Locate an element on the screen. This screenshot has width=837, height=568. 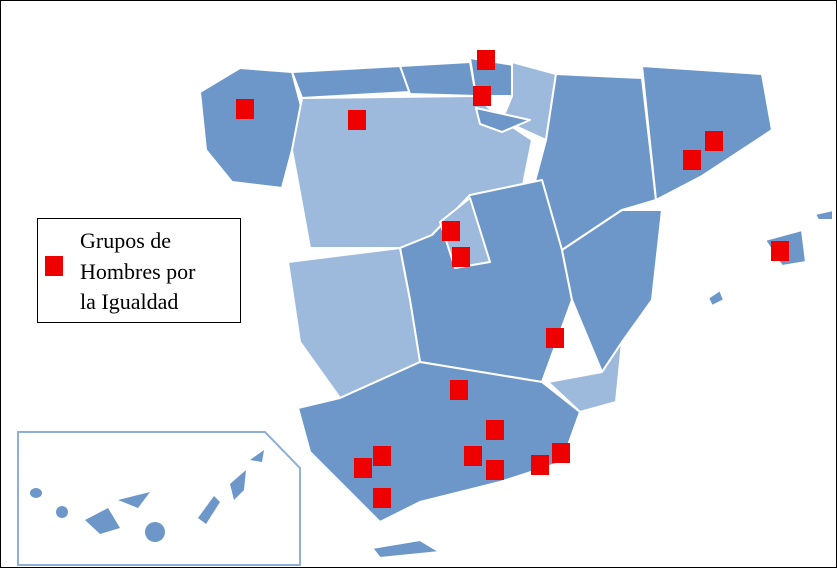
legend-text: la Igualdad is located at coordinates (129, 301).